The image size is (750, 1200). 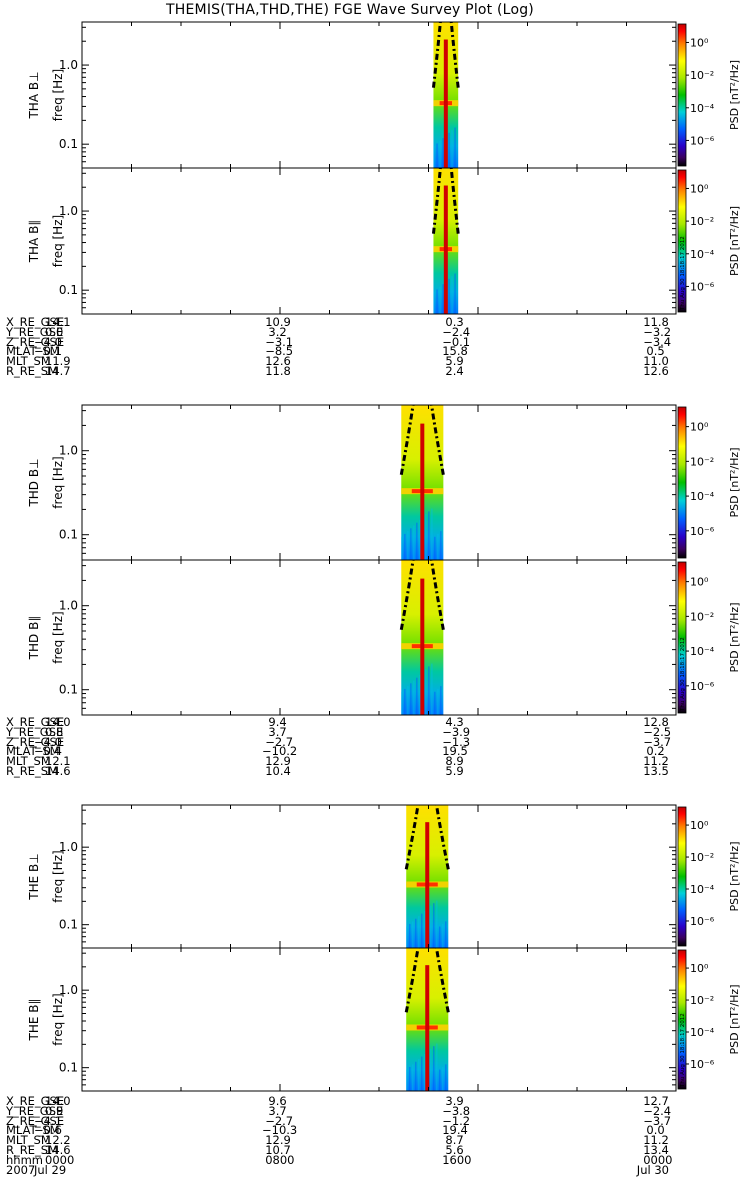 What do you see at coordinates (376, 731) in the screenshot?
I see `ephemeris-row: Y_RE_GSE 0.8 3.7 −3.9 −2.5` at bounding box center [376, 731].